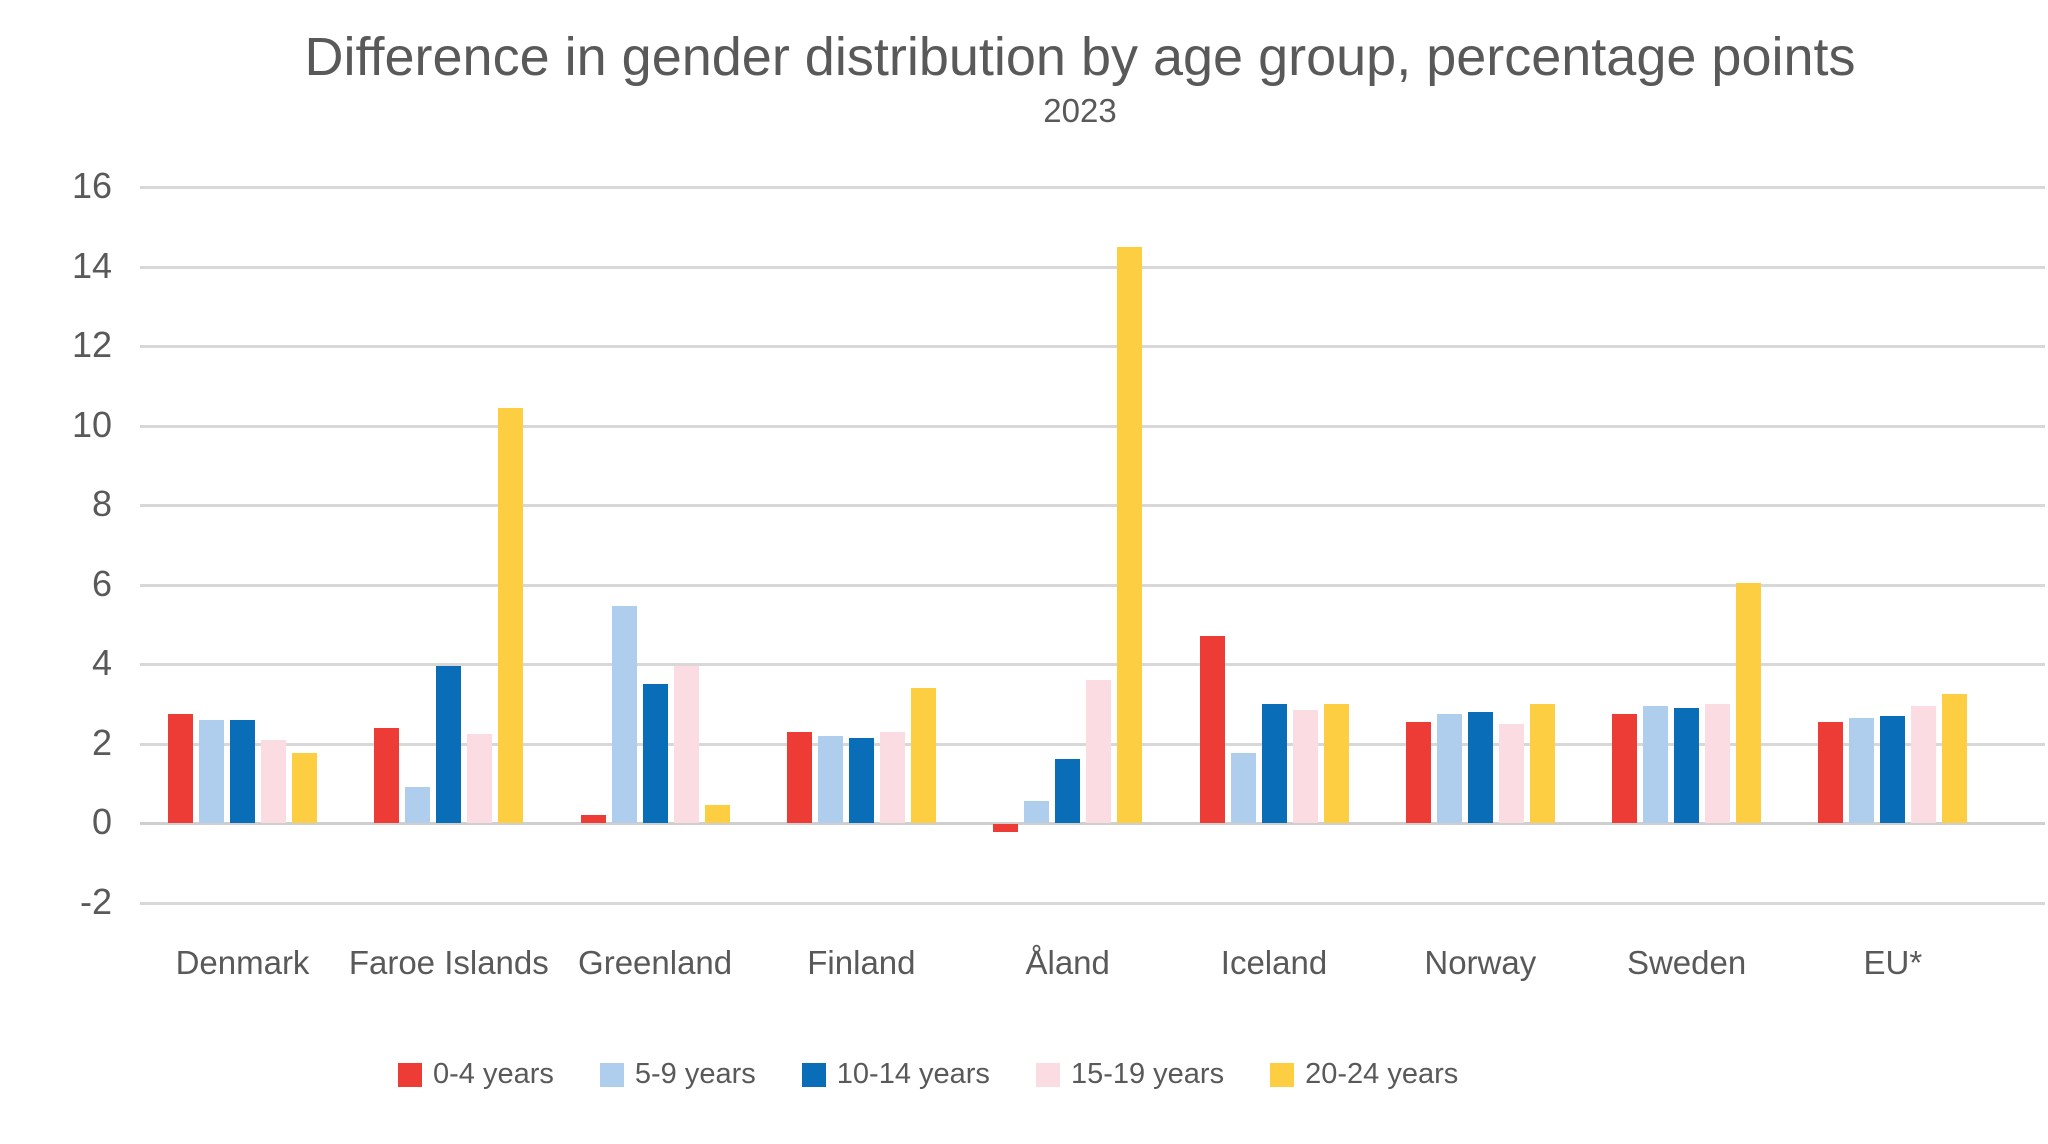  What do you see at coordinates (913, 1074) in the screenshot?
I see `legend-label: 10-14 years` at bounding box center [913, 1074].